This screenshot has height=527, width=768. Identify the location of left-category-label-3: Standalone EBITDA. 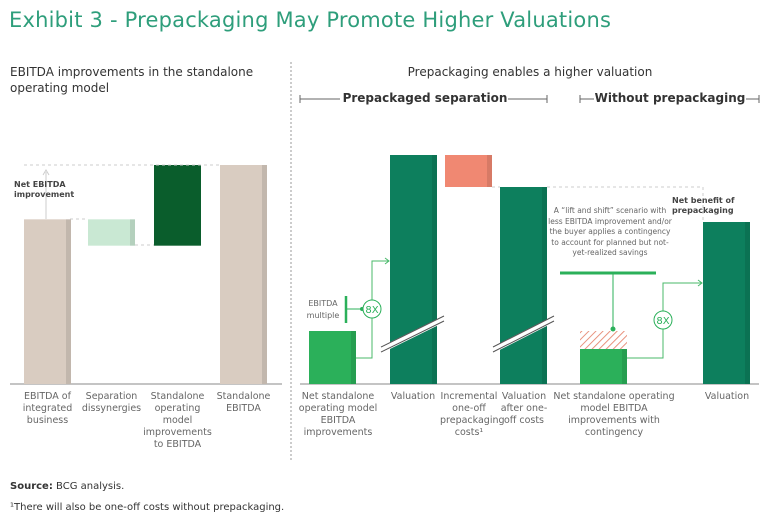
(243, 402).